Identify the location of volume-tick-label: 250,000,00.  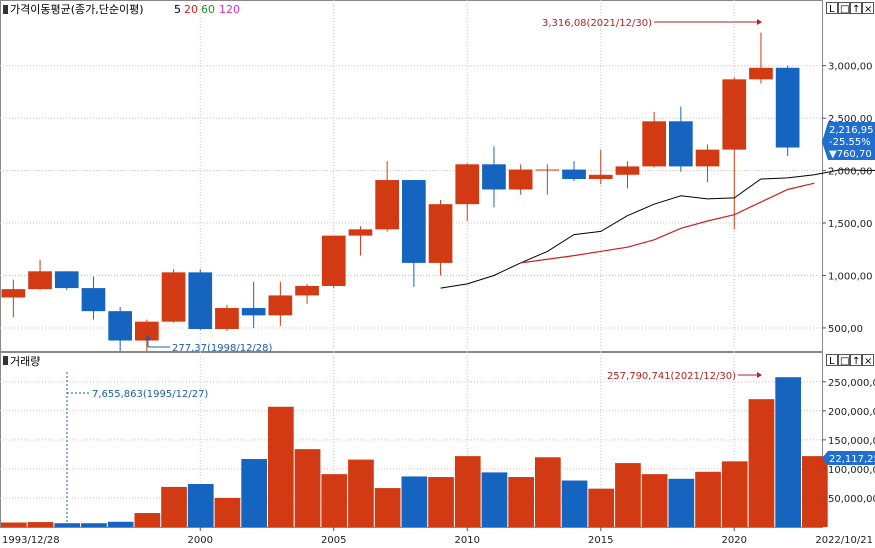
(851, 383).